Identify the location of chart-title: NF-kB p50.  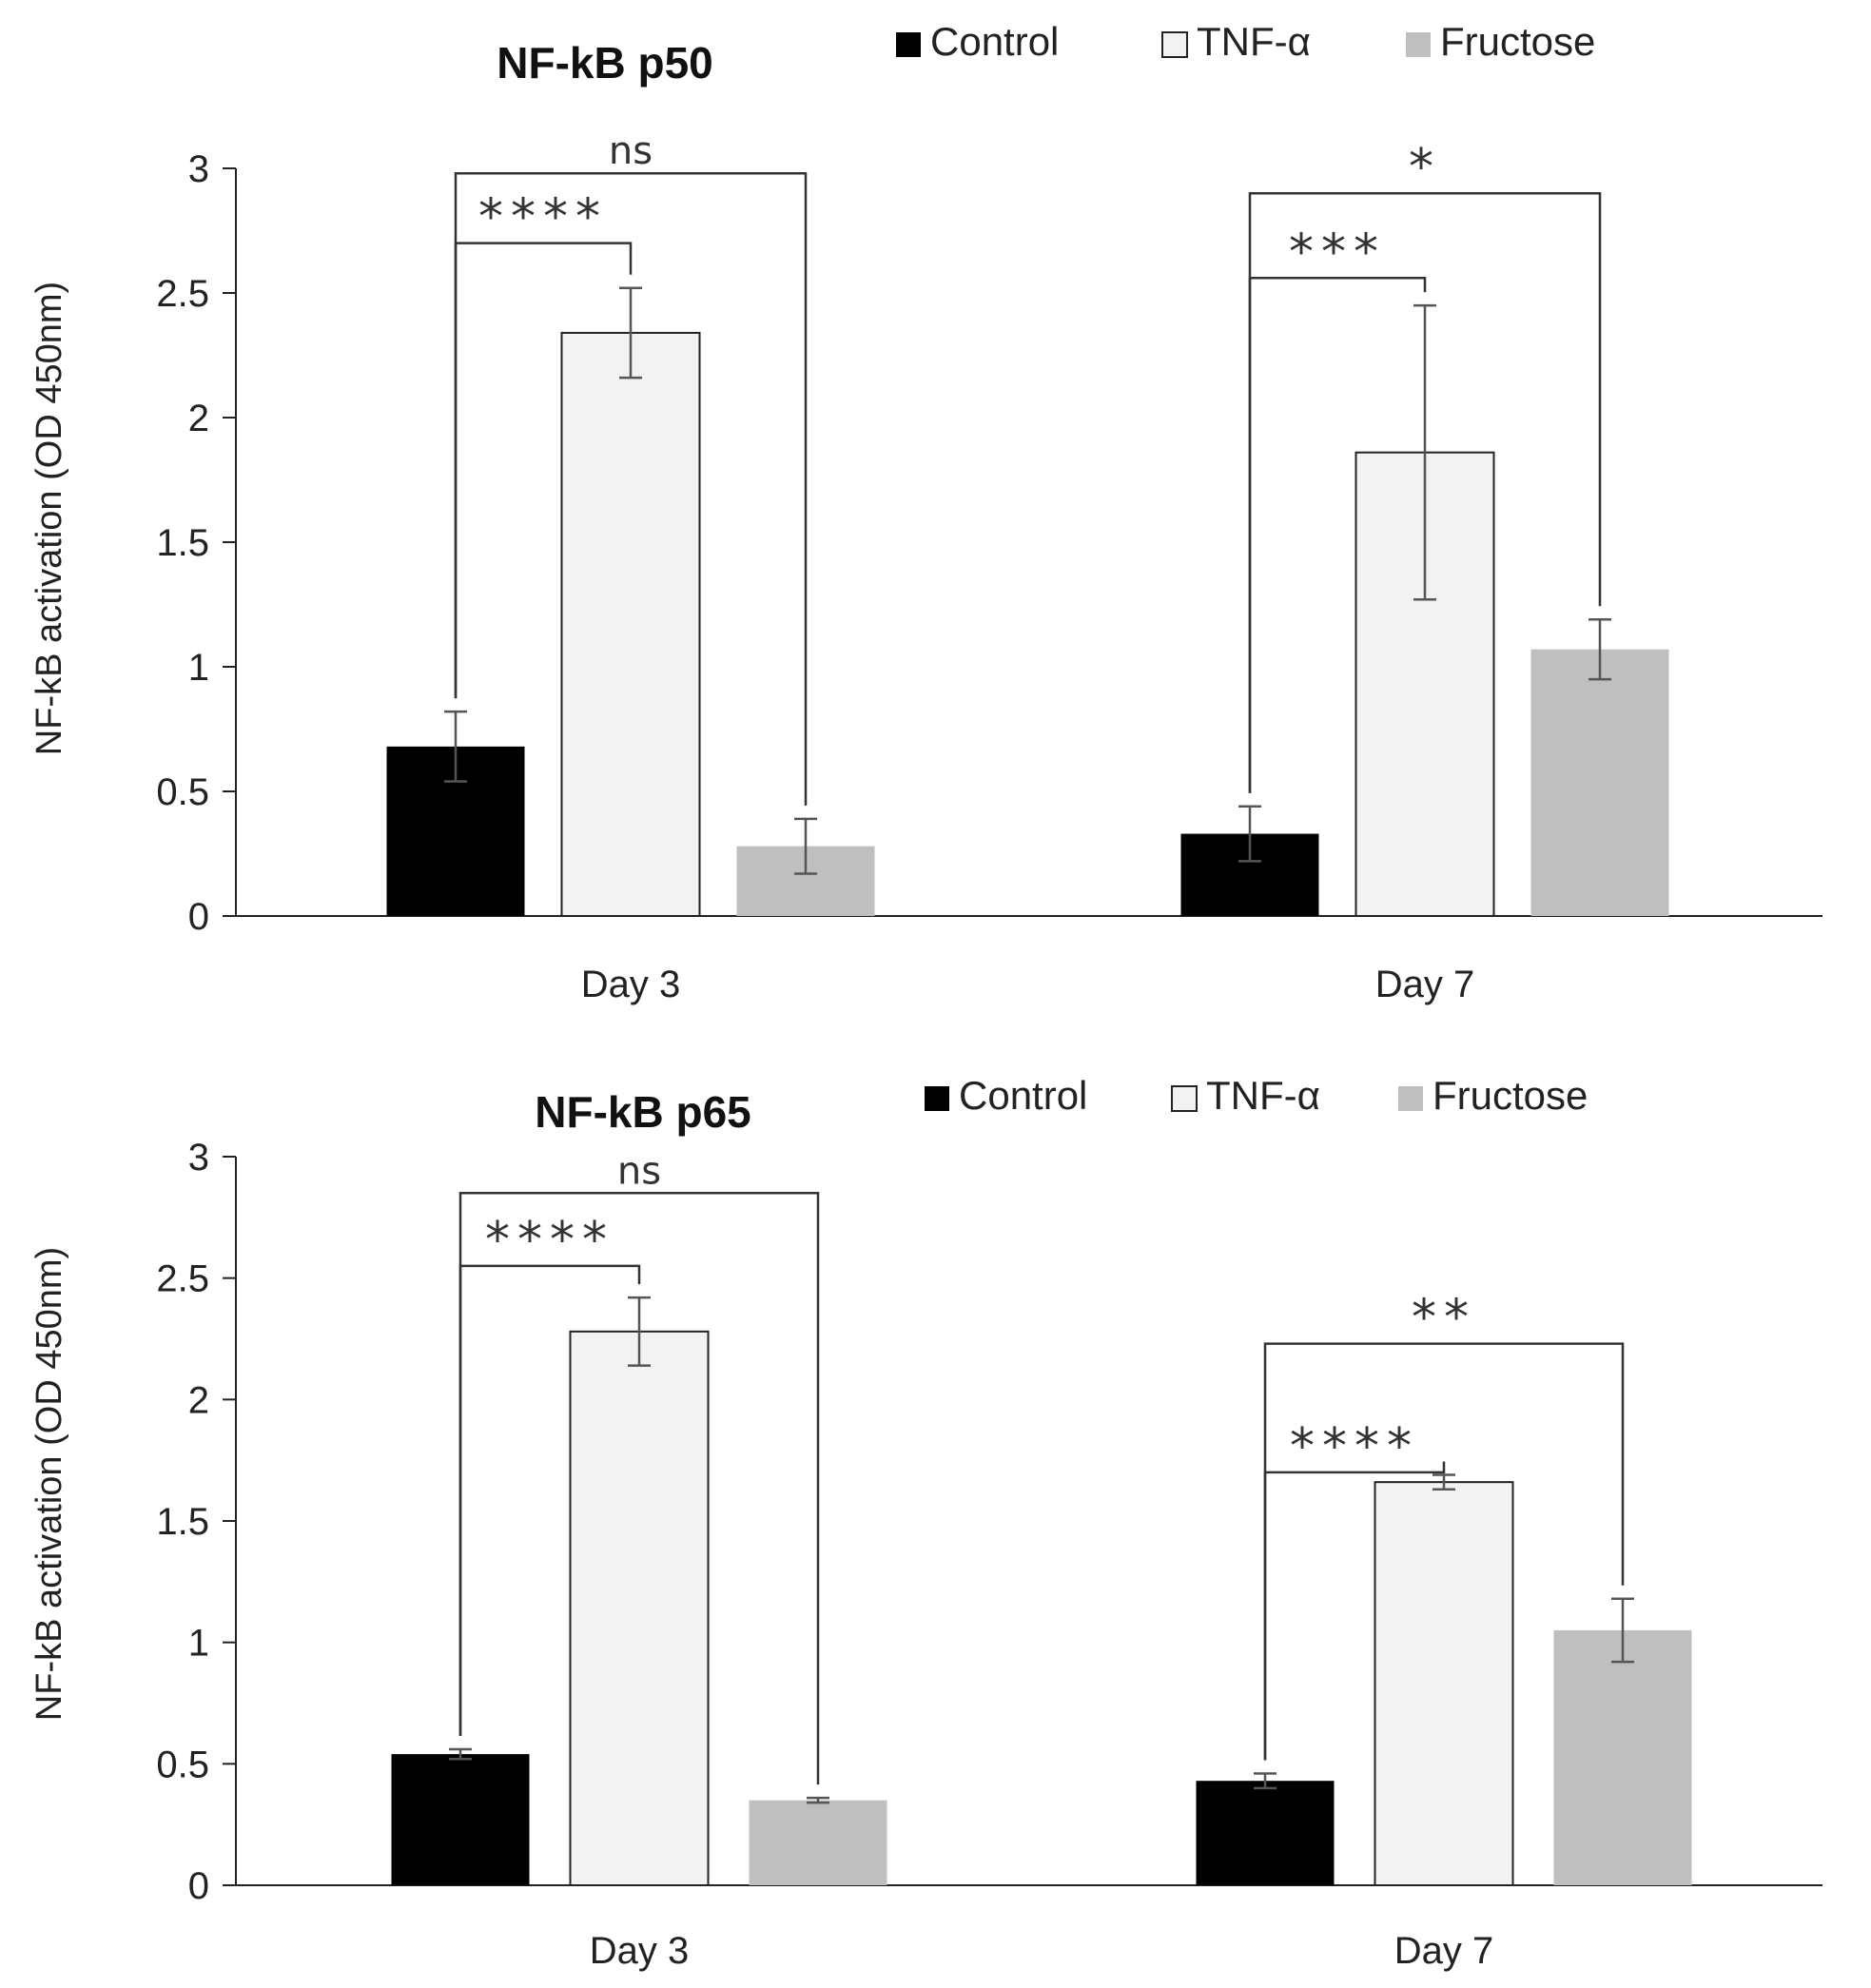
(604, 63).